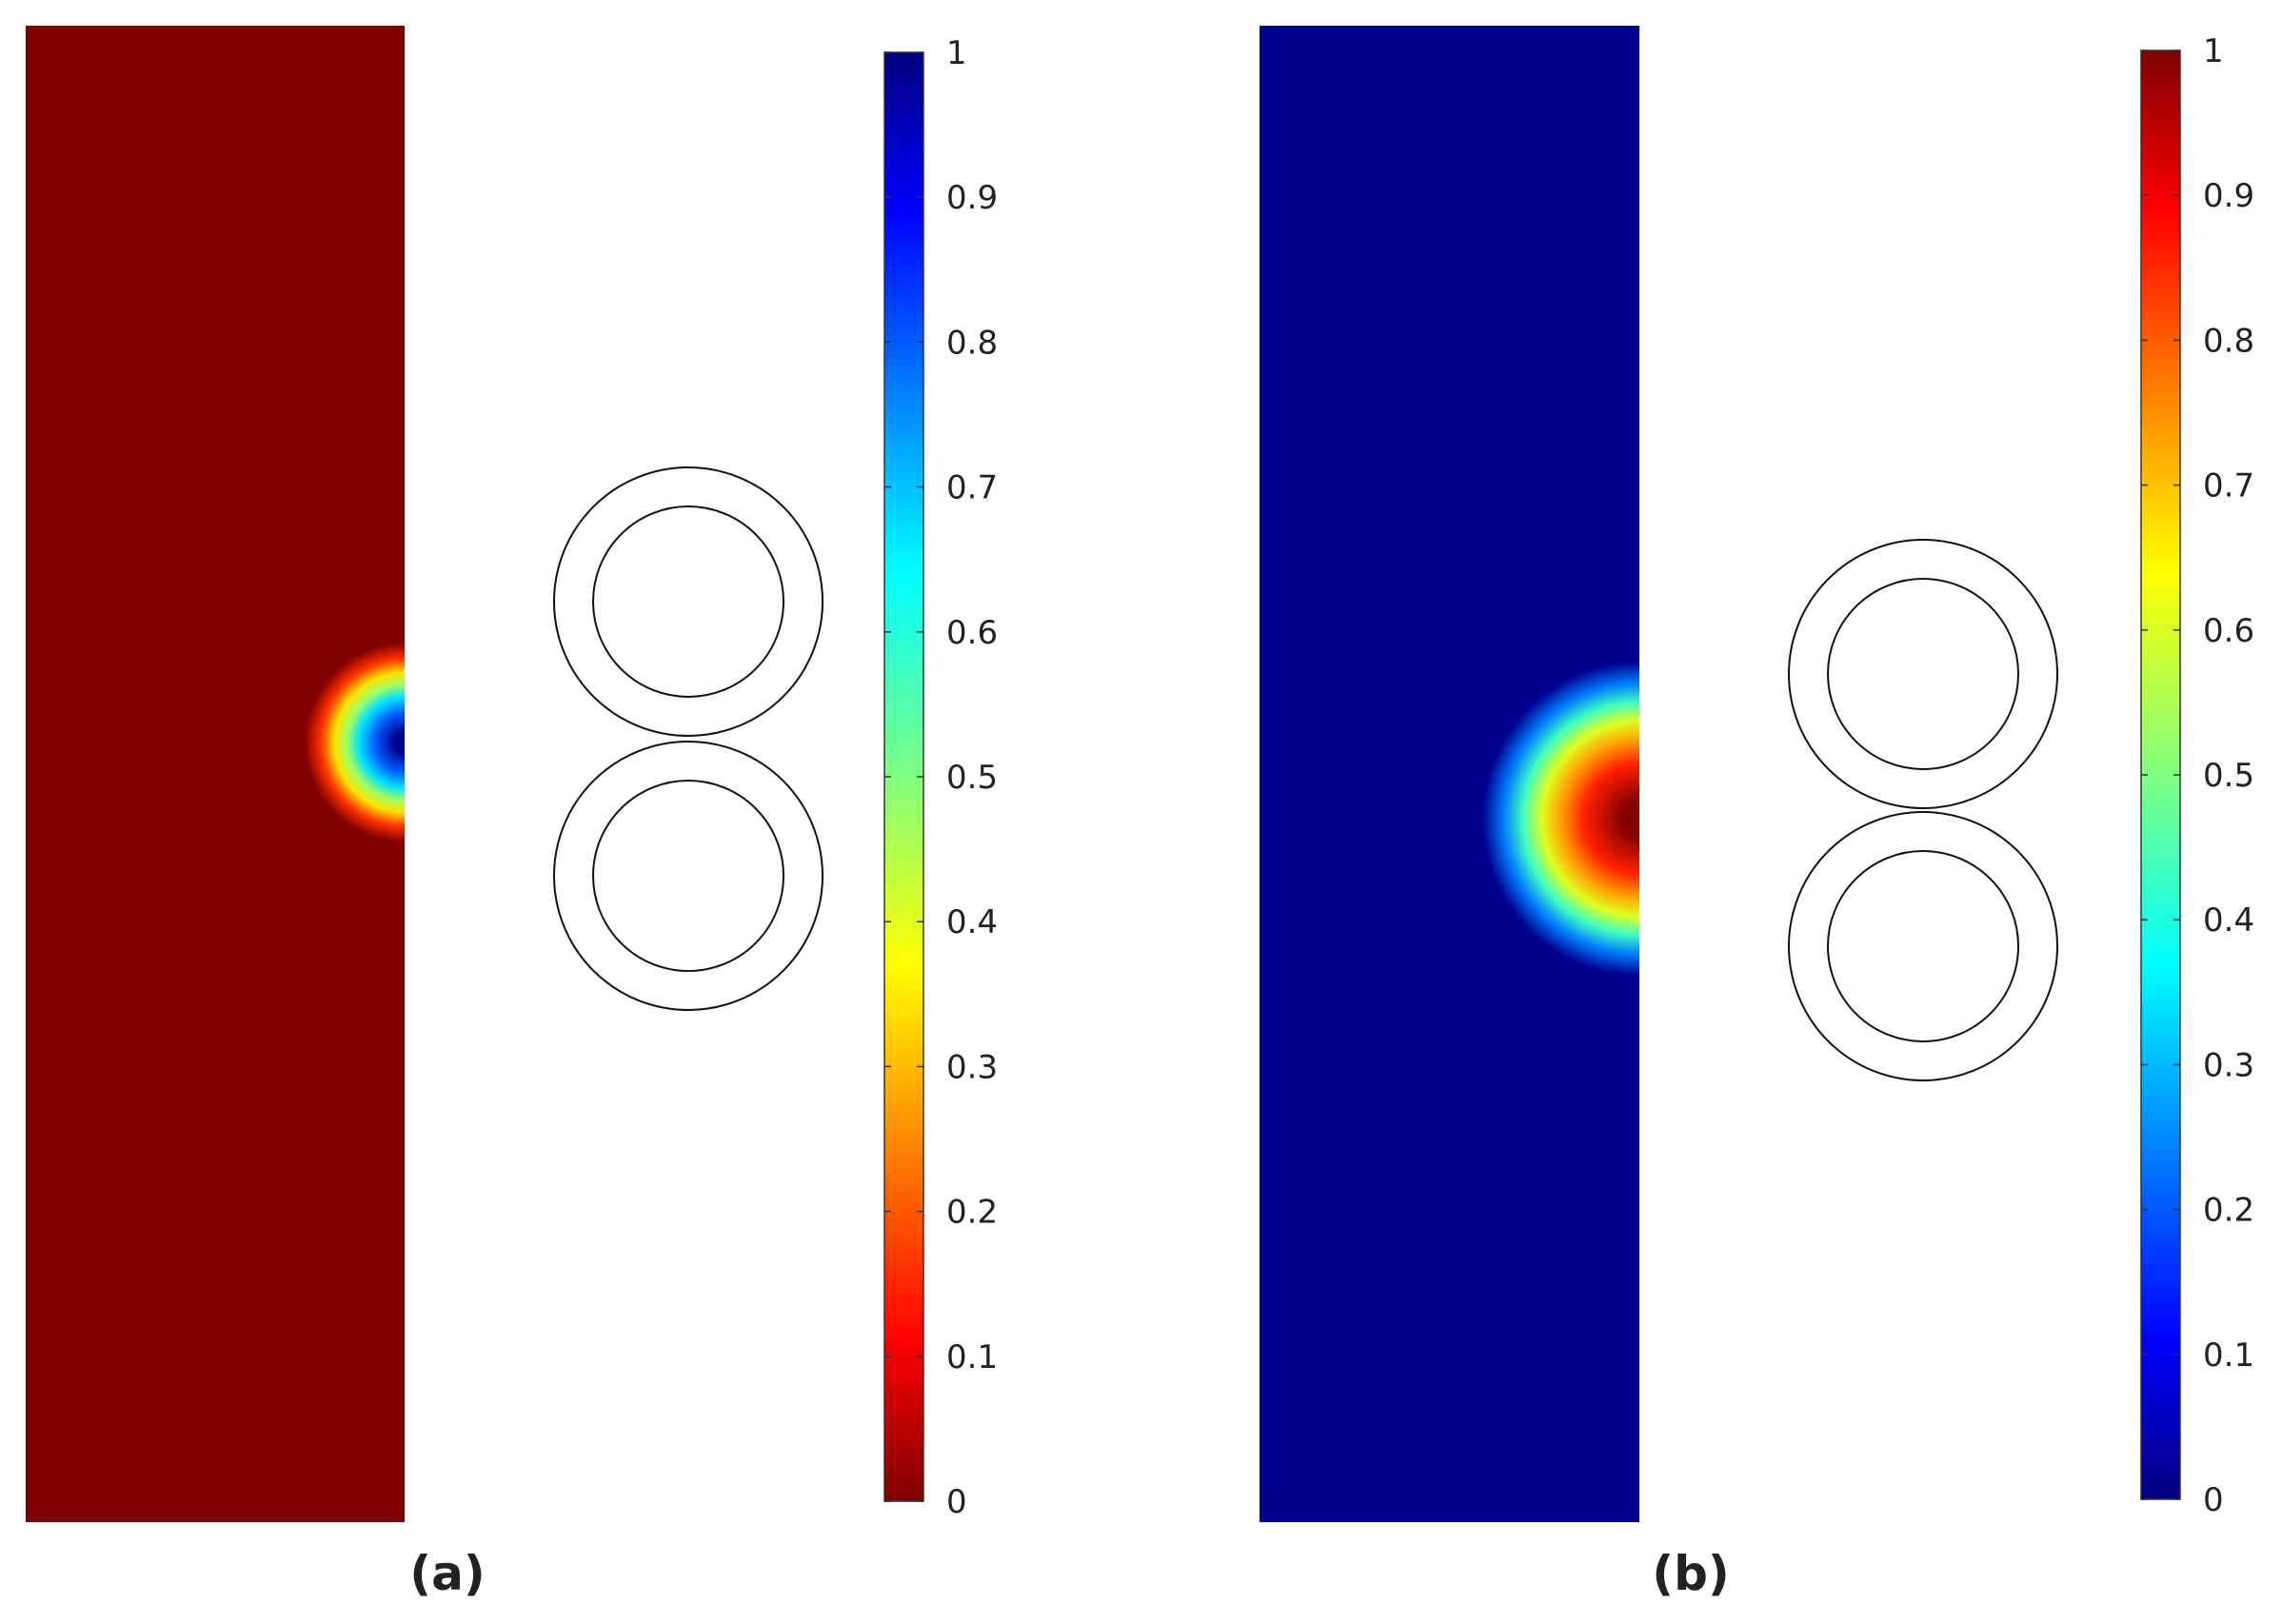  I want to click on tube-a-lower-inner, so click(688, 876).